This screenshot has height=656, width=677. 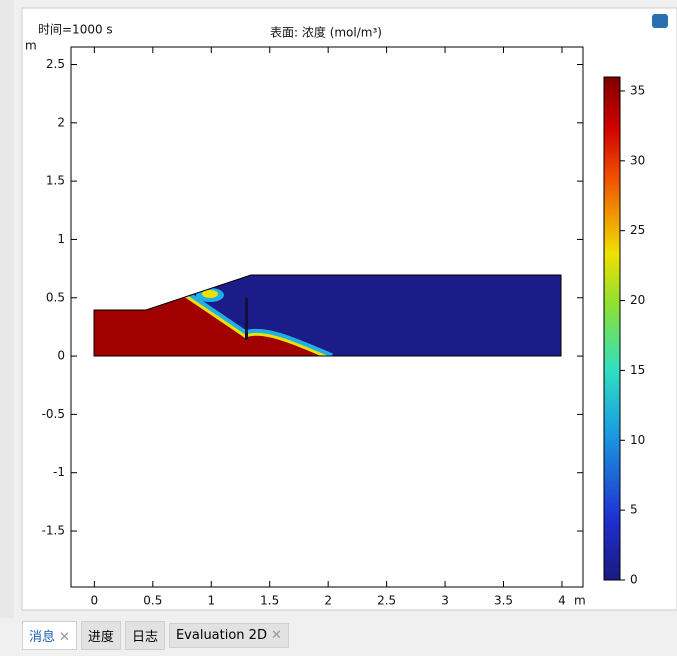 I want to click on colorbar-tick-label: 25, so click(x=637, y=230).